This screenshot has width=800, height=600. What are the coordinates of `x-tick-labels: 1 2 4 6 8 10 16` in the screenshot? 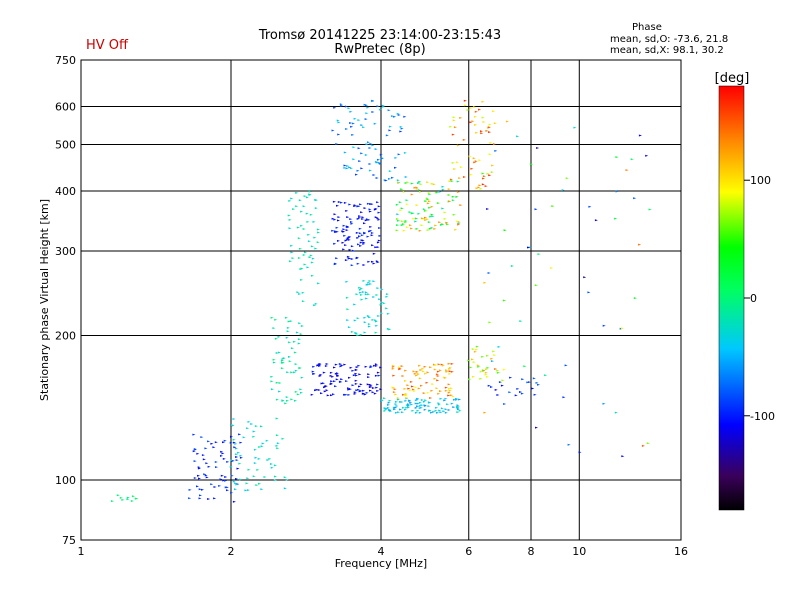 It's located at (383, 551).